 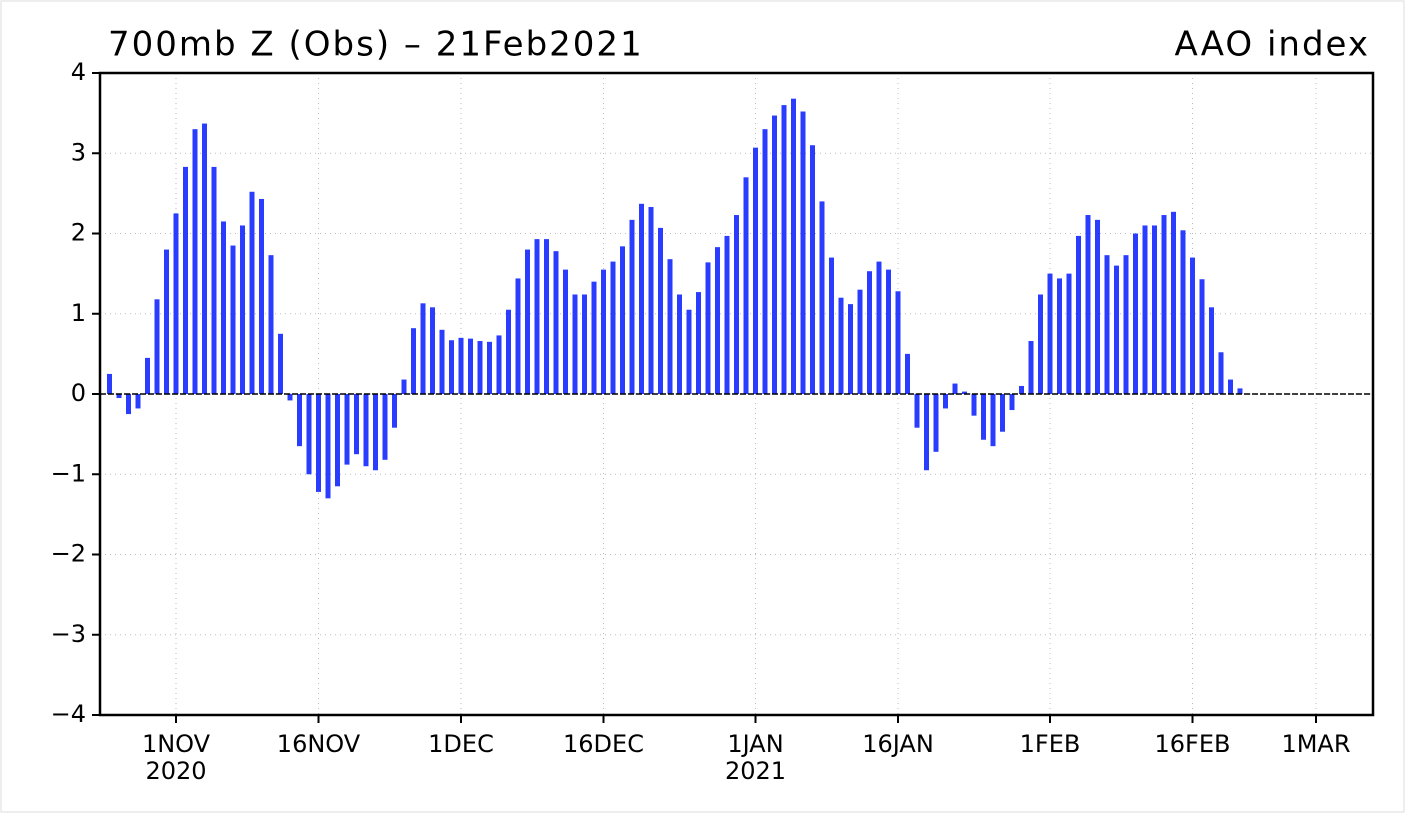 I want to click on x-tick-label: 16NOV, so click(x=319, y=744).